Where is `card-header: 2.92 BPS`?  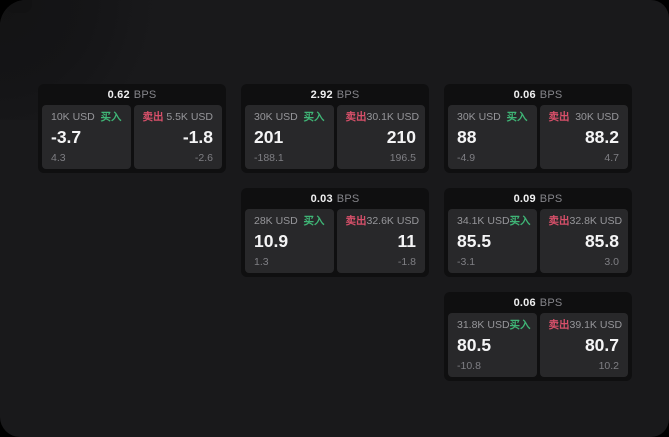
card-header: 2.92 BPS is located at coordinates (335, 94).